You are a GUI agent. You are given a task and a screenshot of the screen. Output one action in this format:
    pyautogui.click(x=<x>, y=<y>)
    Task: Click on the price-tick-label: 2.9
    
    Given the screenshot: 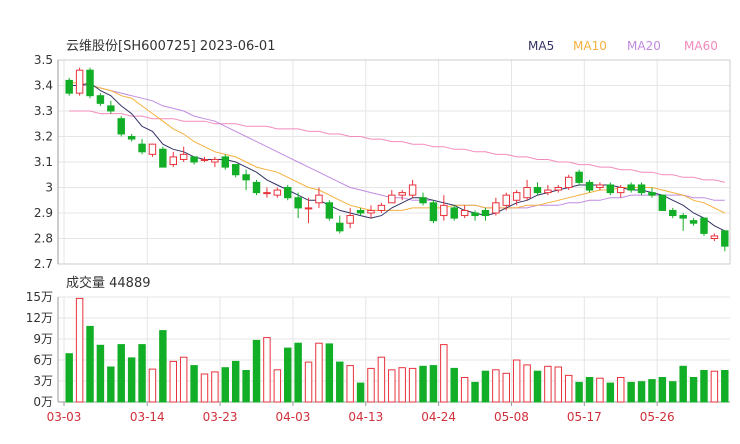 What is the action you would take?
    pyautogui.click(x=43, y=213)
    